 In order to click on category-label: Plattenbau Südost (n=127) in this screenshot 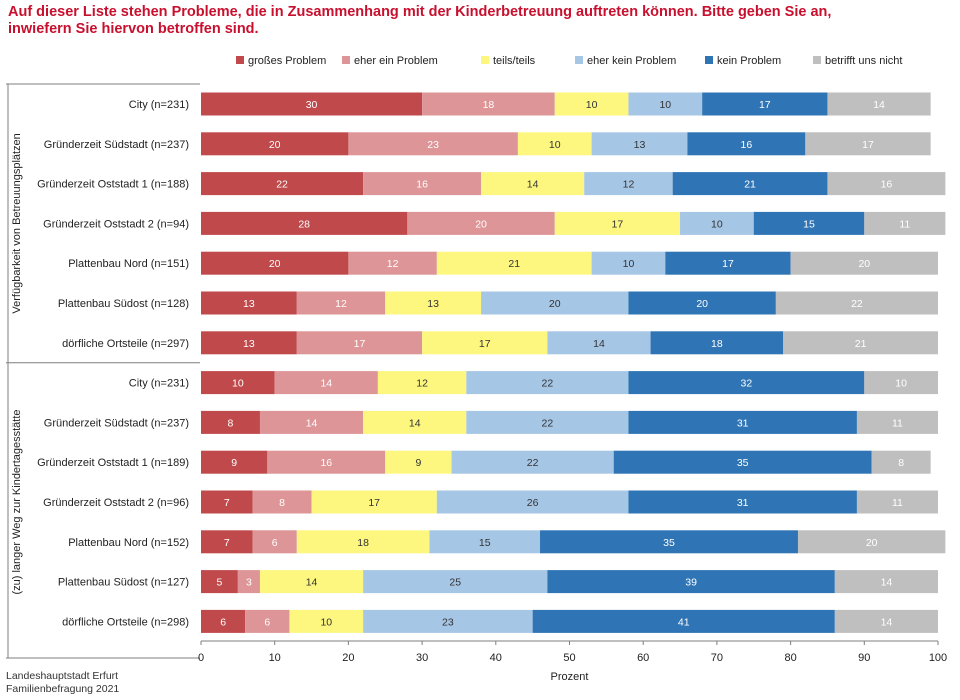, I will do `click(123, 583)`.